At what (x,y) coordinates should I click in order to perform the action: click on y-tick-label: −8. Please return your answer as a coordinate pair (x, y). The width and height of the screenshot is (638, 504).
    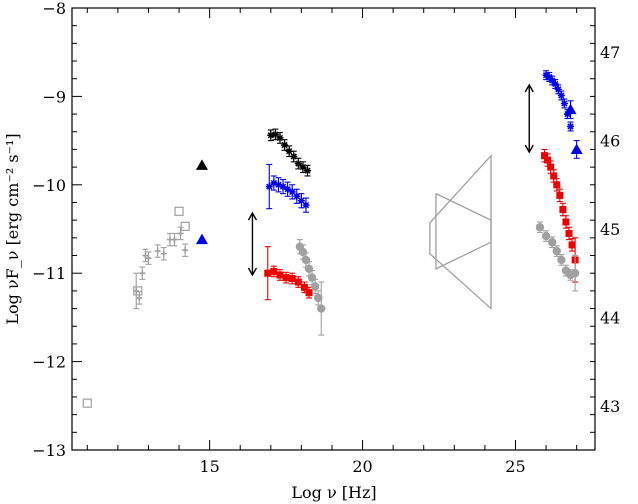
    Looking at the image, I should click on (54, 9).